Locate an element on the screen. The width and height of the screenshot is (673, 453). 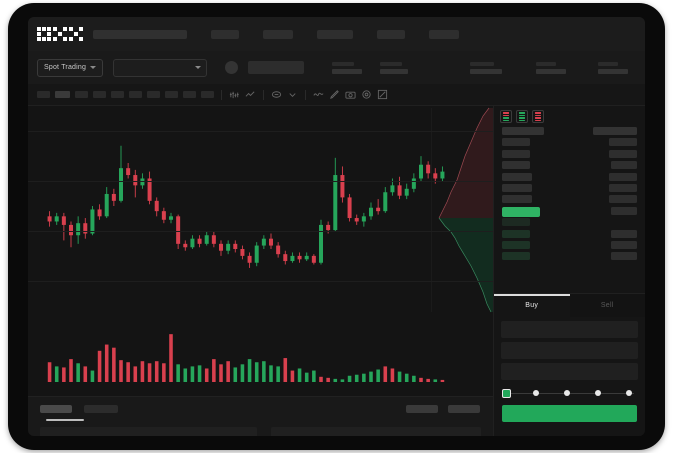
orders-panel is located at coordinates (260, 416).